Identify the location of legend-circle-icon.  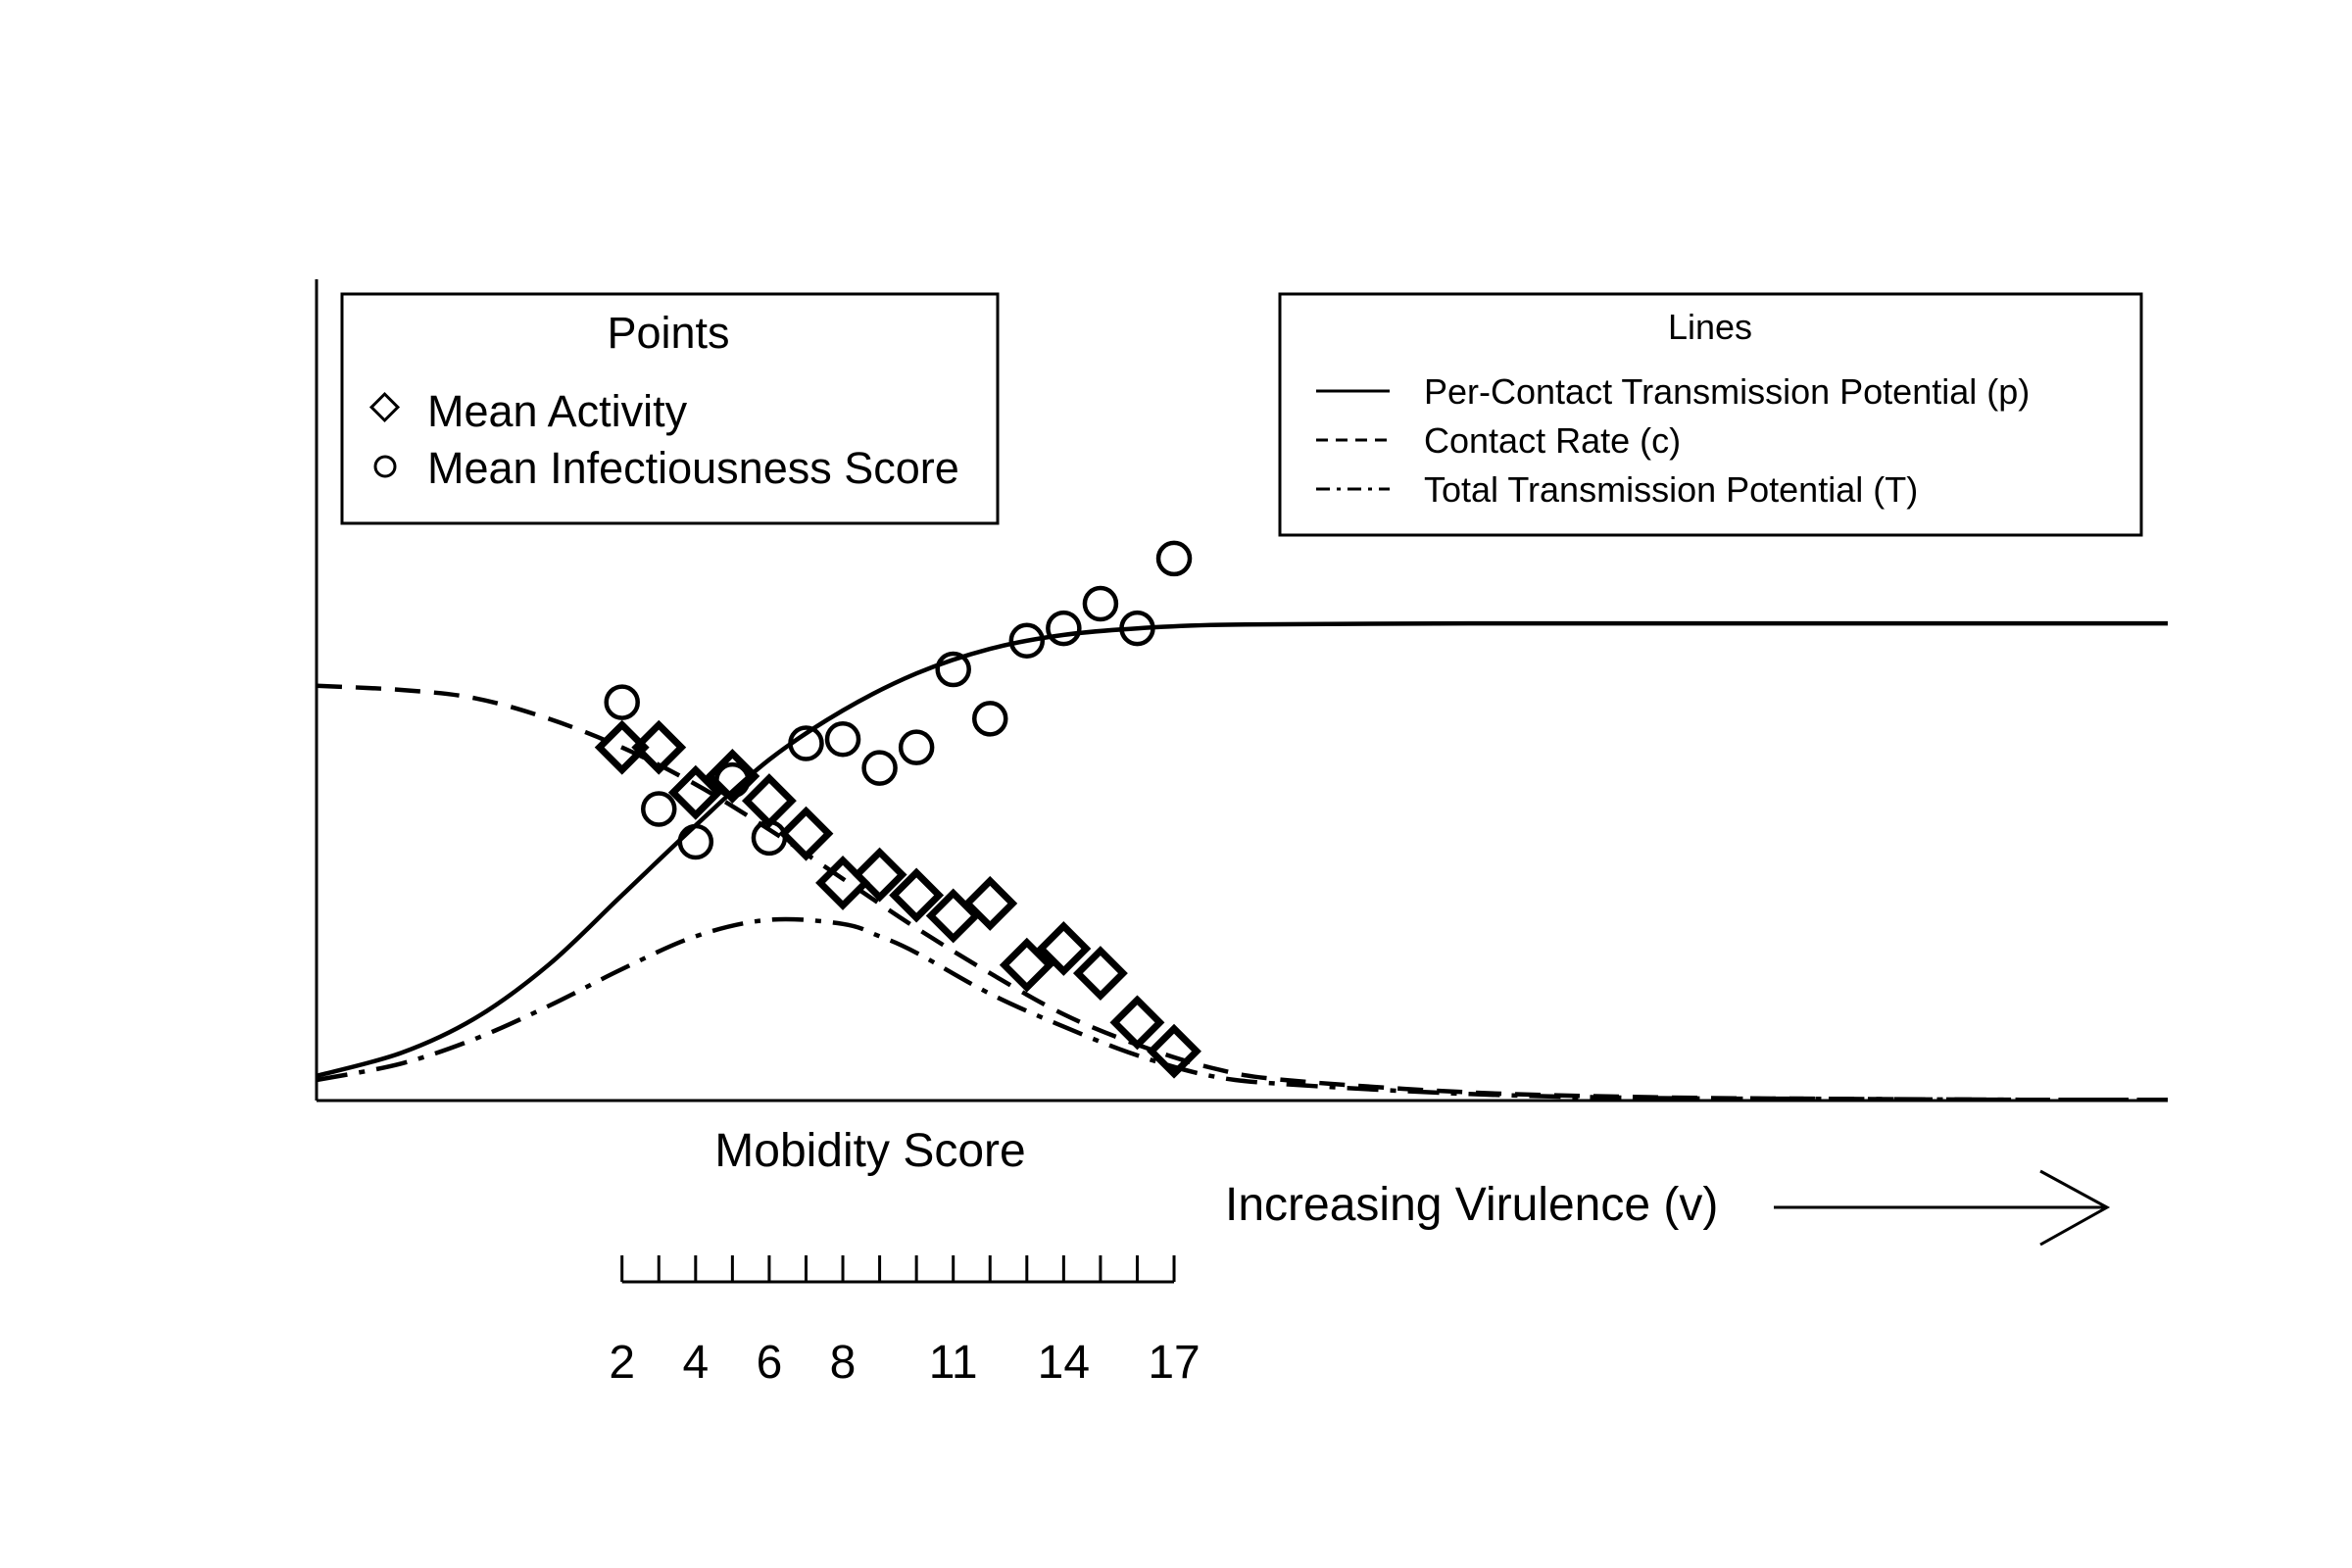
(385, 466).